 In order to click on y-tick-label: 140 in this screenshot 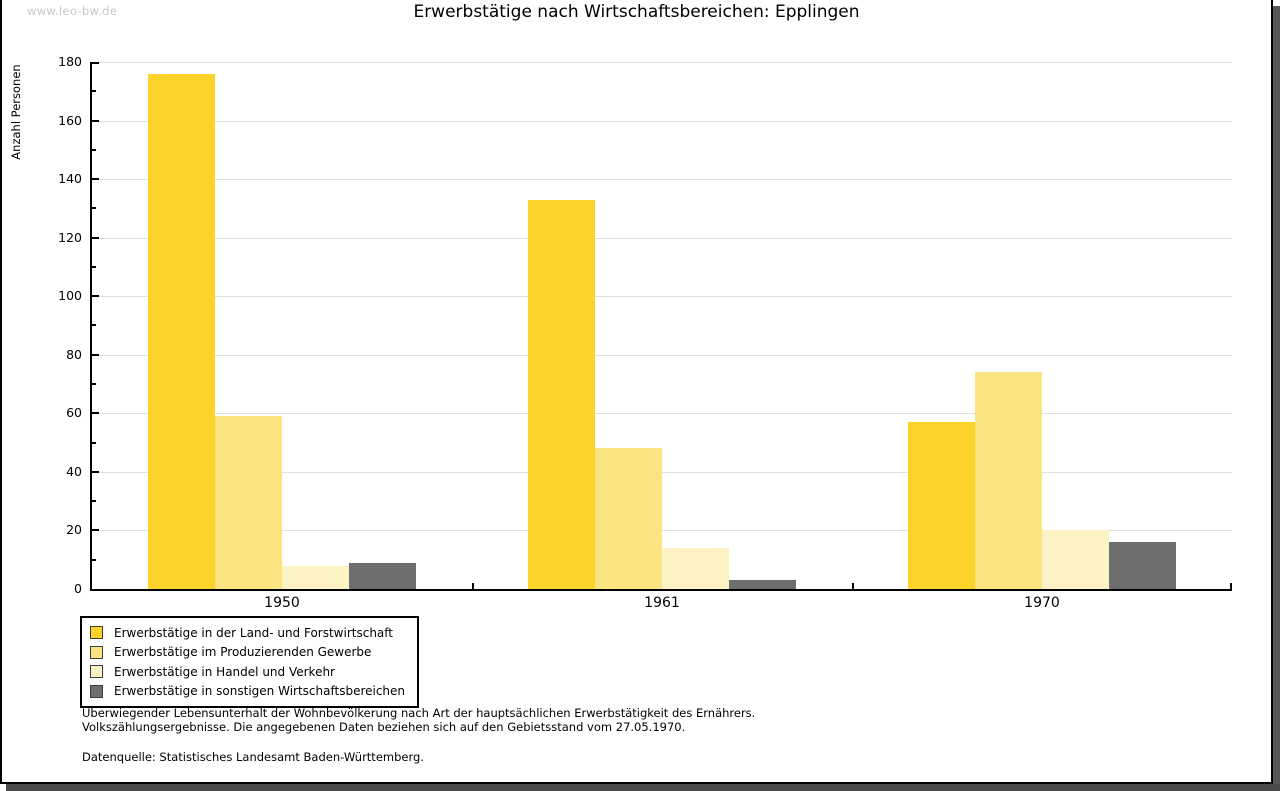, I will do `click(70, 178)`.